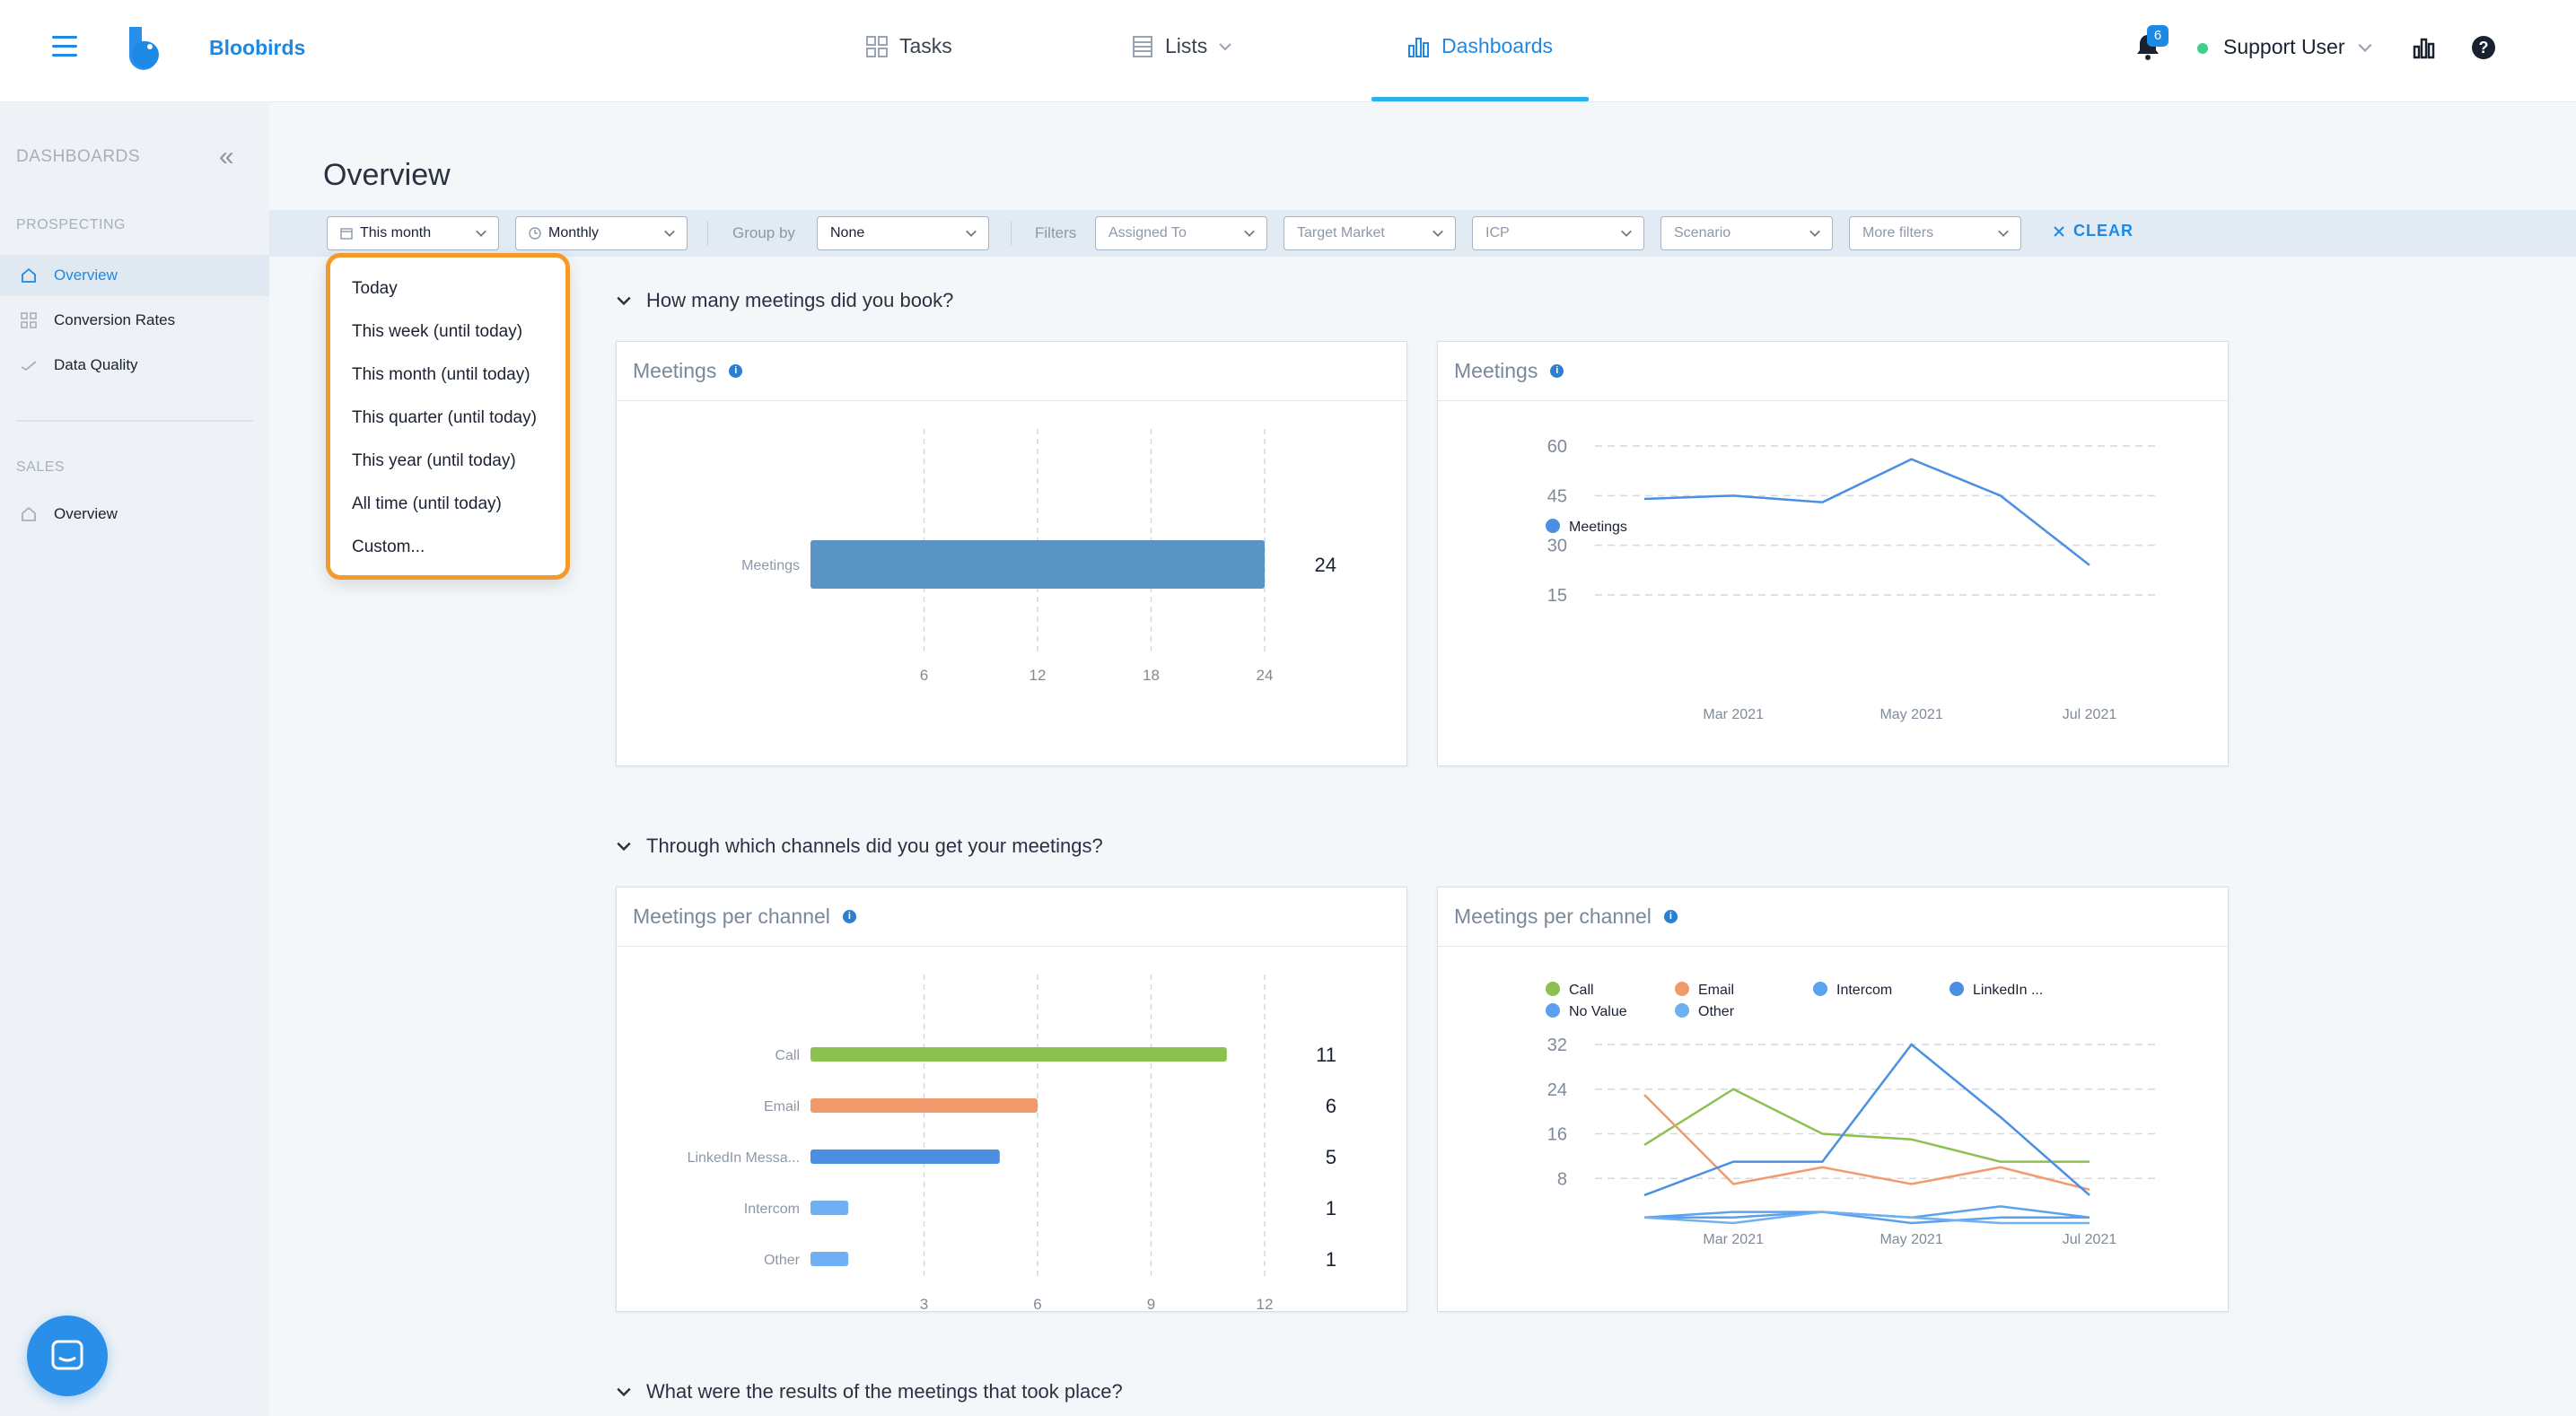  What do you see at coordinates (134, 365) in the screenshot?
I see `sidebar-item-data-quality: Data Quality` at bounding box center [134, 365].